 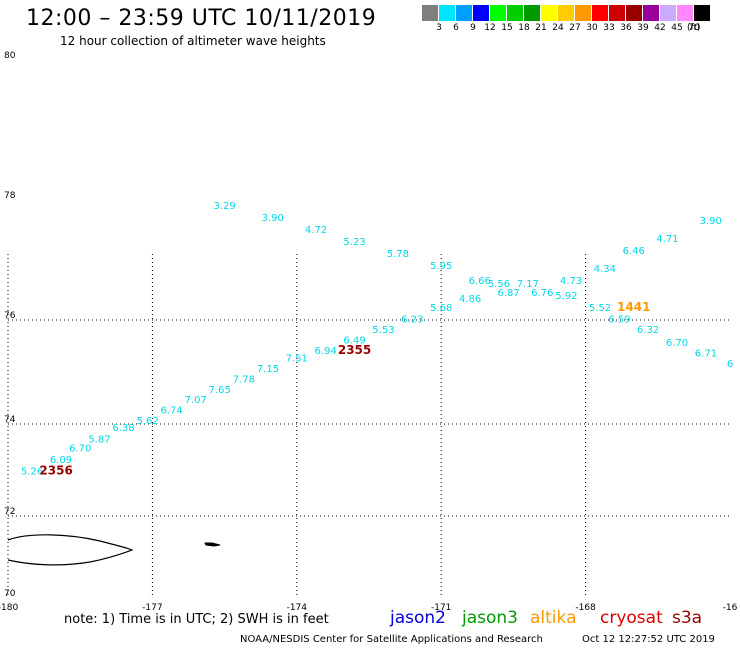 I want to click on lon-tick-label: -171, so click(x=441, y=608).